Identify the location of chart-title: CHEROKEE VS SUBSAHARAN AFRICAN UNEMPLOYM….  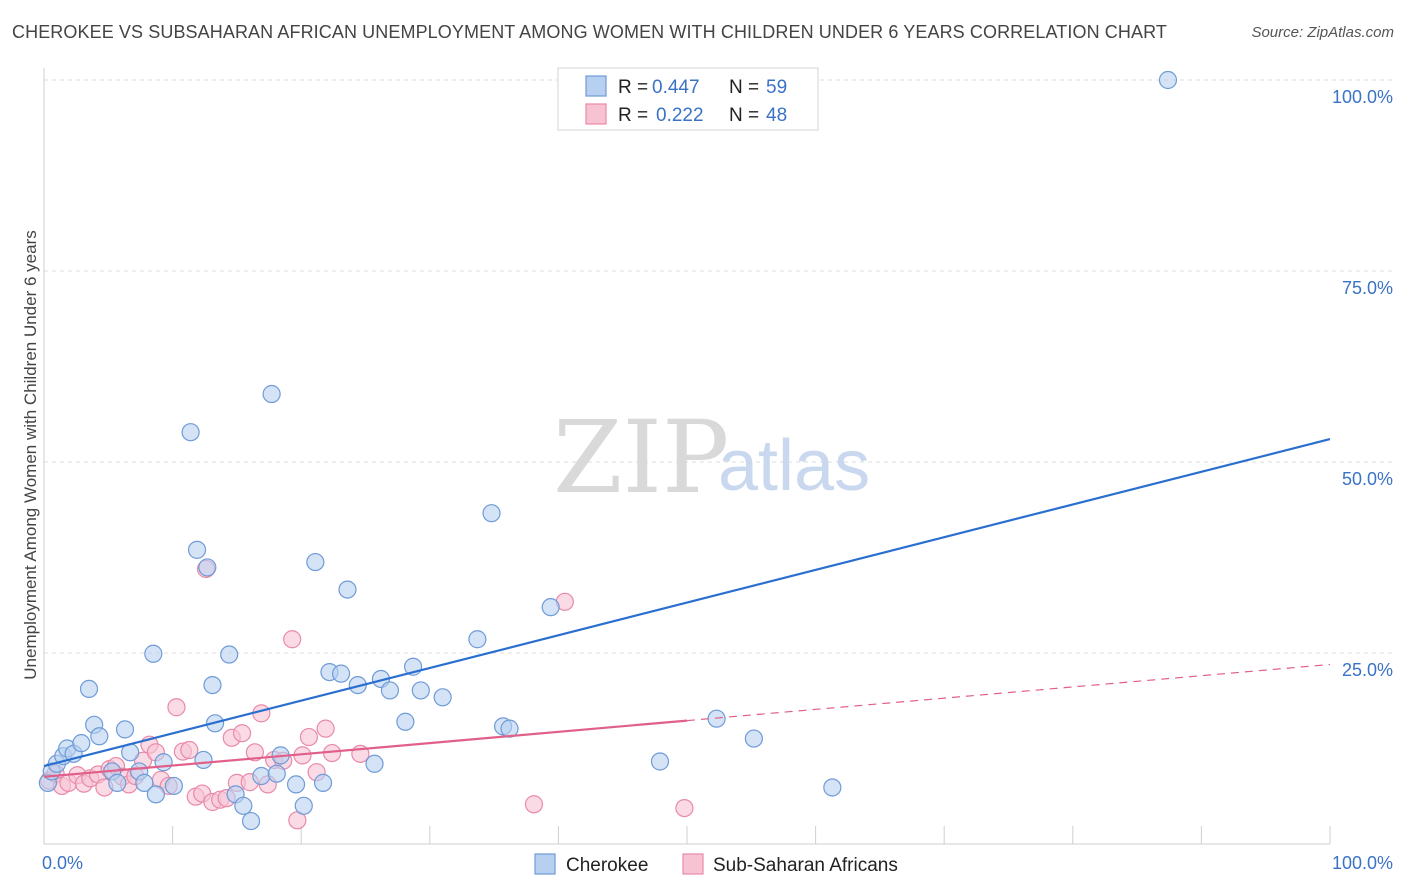
(589, 32).